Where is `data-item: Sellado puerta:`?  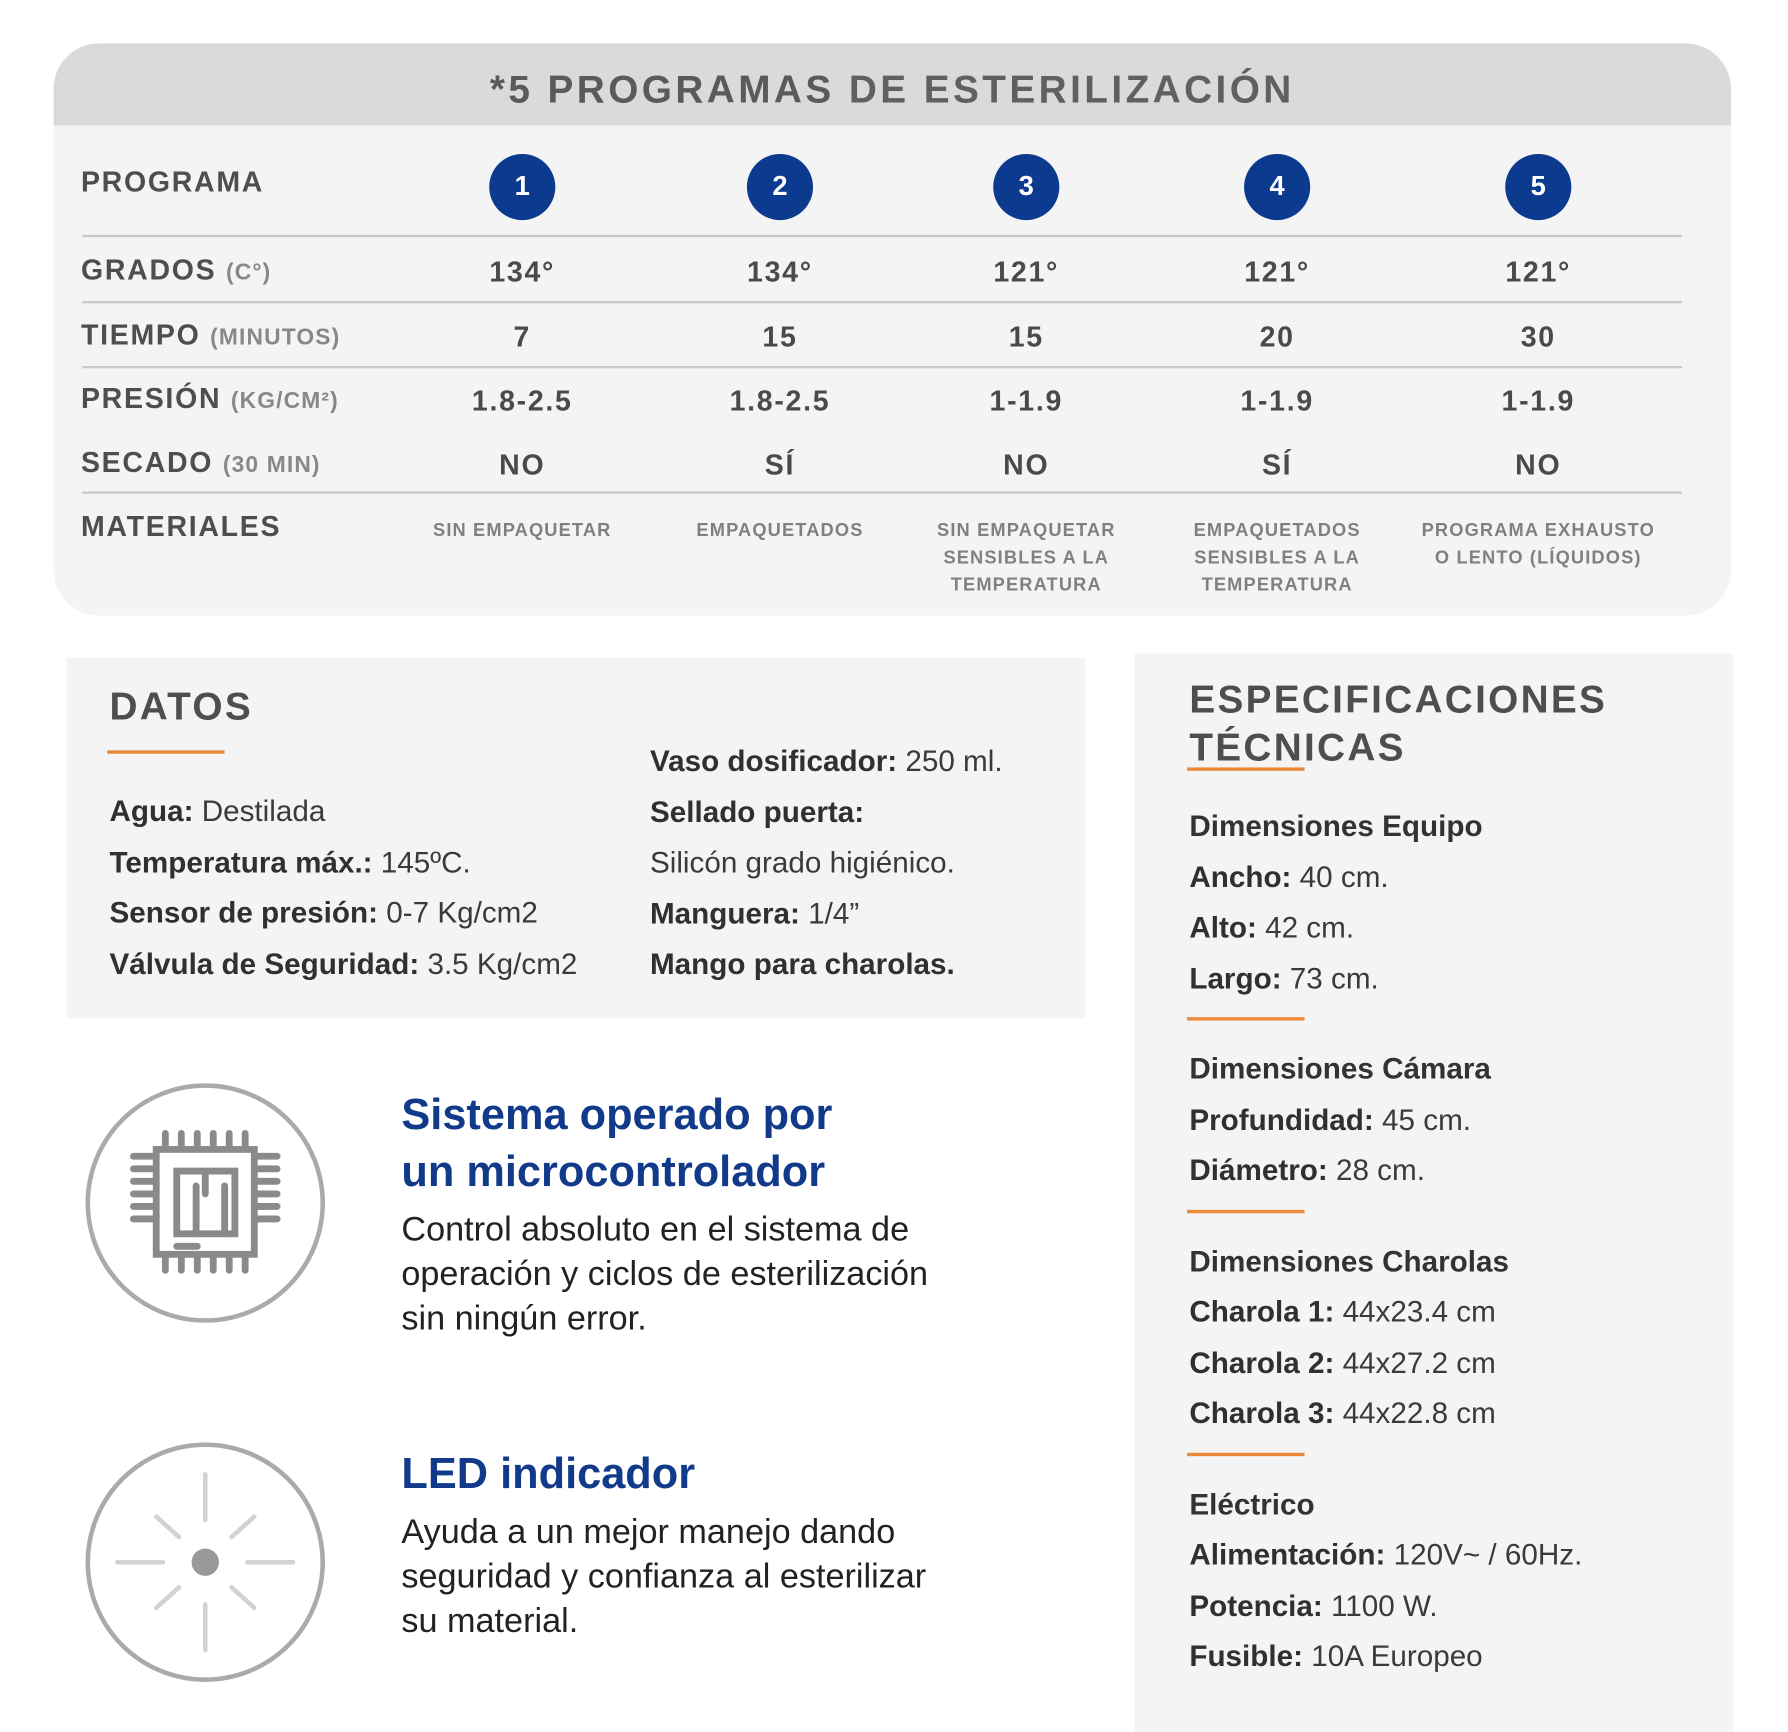
data-item: Sellado puerta: is located at coordinates (757, 811).